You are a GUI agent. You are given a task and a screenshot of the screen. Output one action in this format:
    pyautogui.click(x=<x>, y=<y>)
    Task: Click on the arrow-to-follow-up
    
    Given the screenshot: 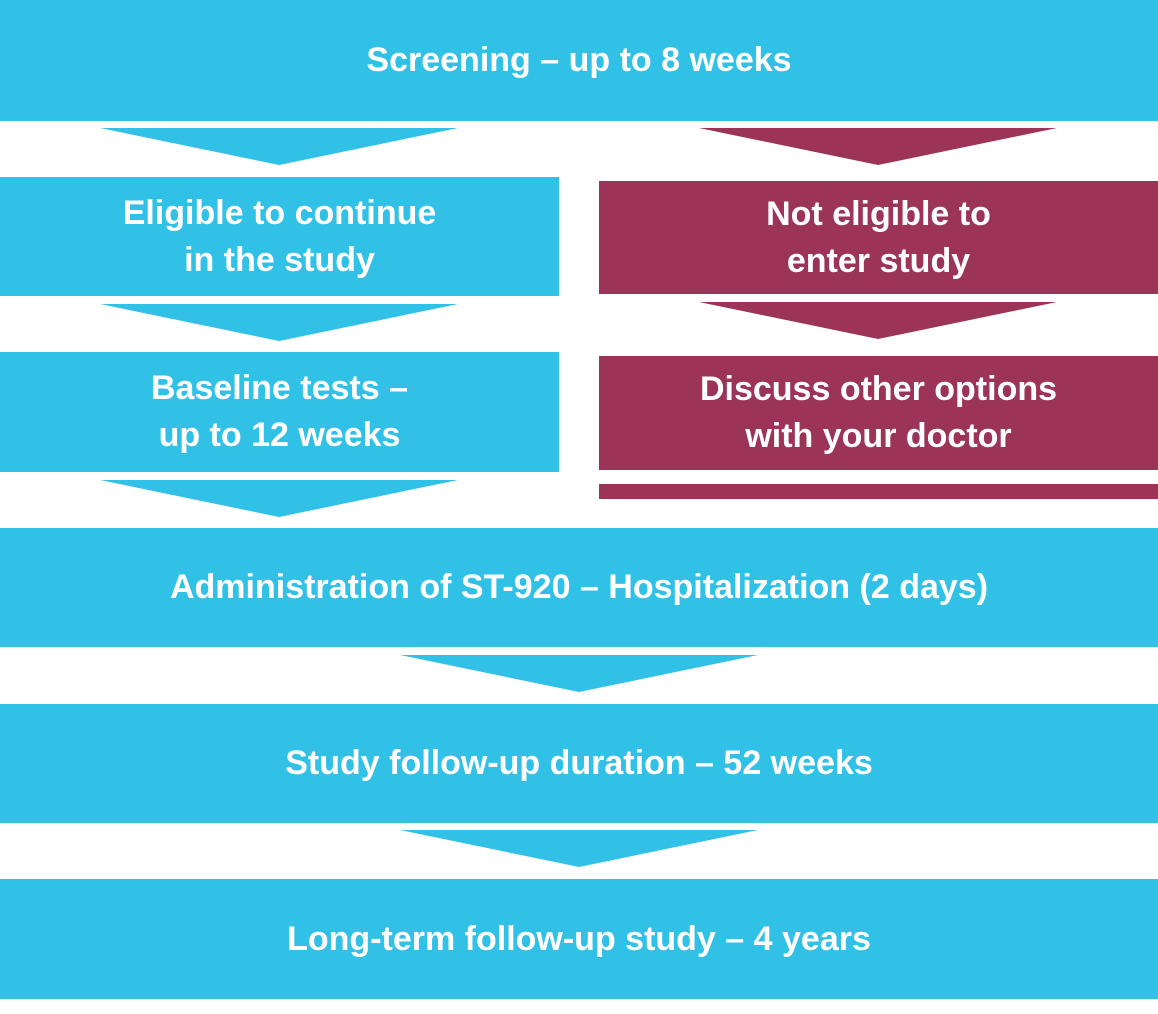 What is the action you would take?
    pyautogui.click(x=579, y=673)
    